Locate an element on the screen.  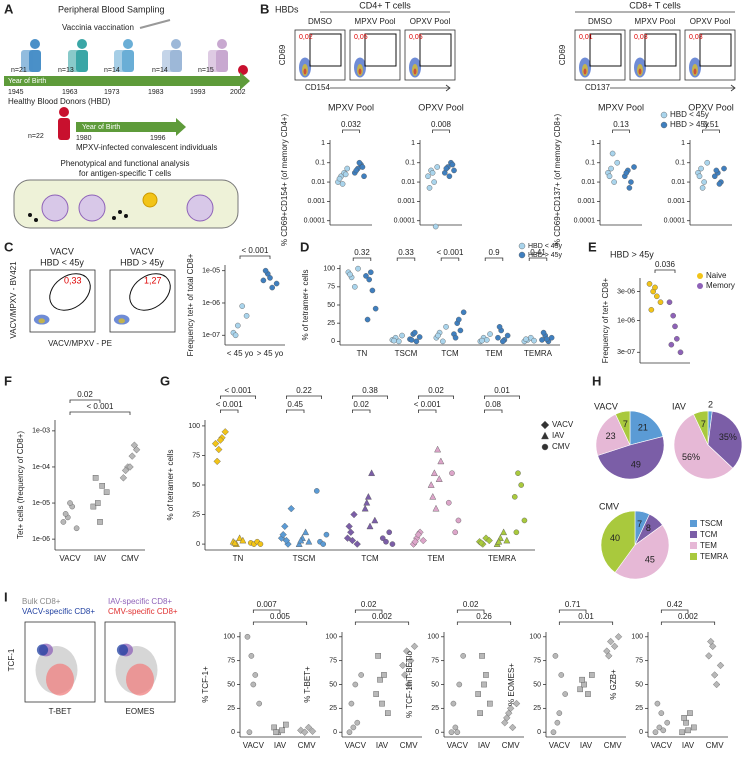
x-tick-label: IAV is located at coordinates (586, 745).